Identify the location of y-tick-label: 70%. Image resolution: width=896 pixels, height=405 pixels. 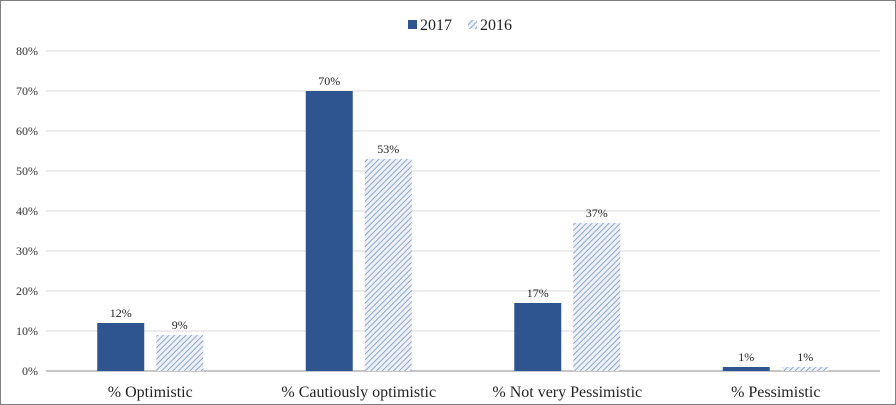
(27, 91).